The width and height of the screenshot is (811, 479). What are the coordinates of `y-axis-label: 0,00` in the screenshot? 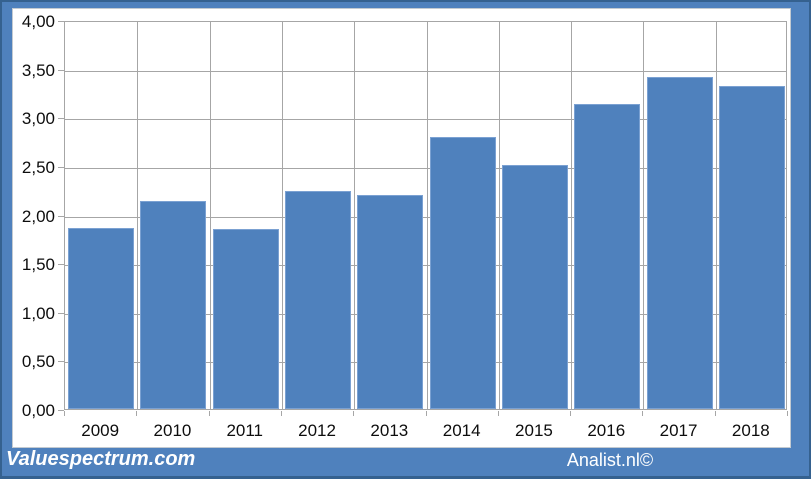 It's located at (38, 410).